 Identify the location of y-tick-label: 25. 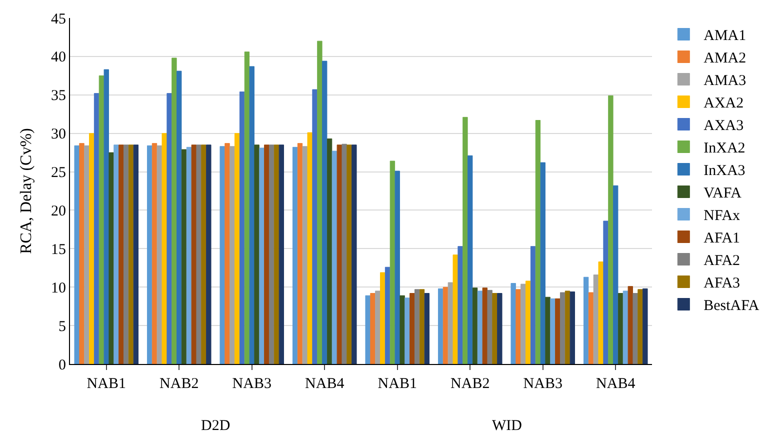
(58, 173).